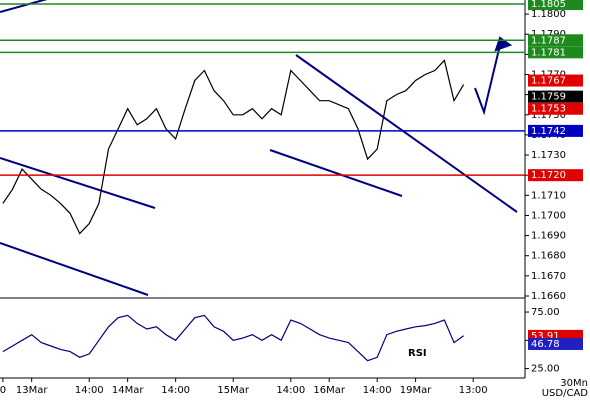 Image resolution: width=590 pixels, height=400 pixels. I want to click on y-tick-label: 25.00, so click(545, 369).